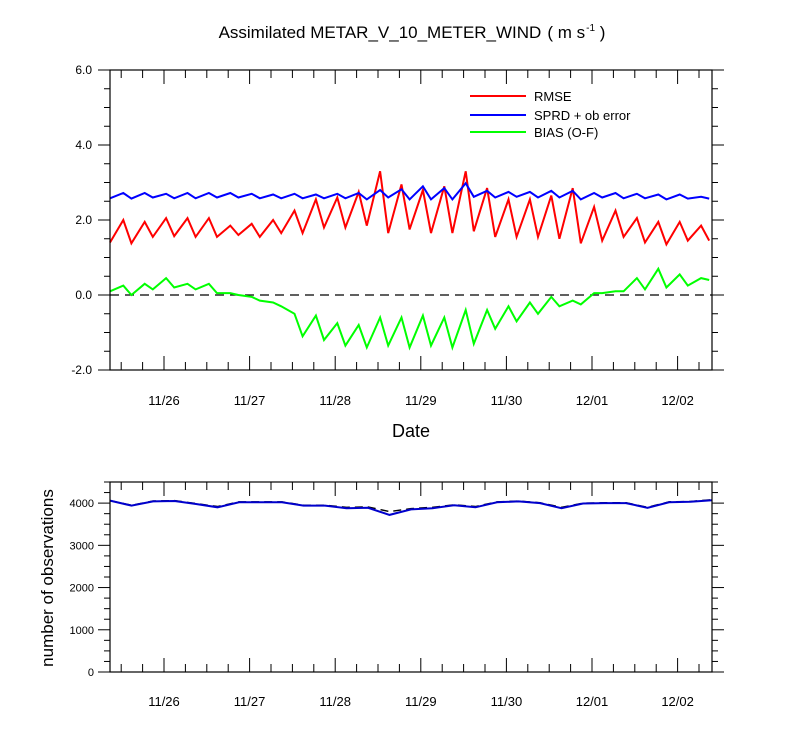  Describe the element at coordinates (411, 431) in the screenshot. I see `top-x-axis-title: Date` at that location.